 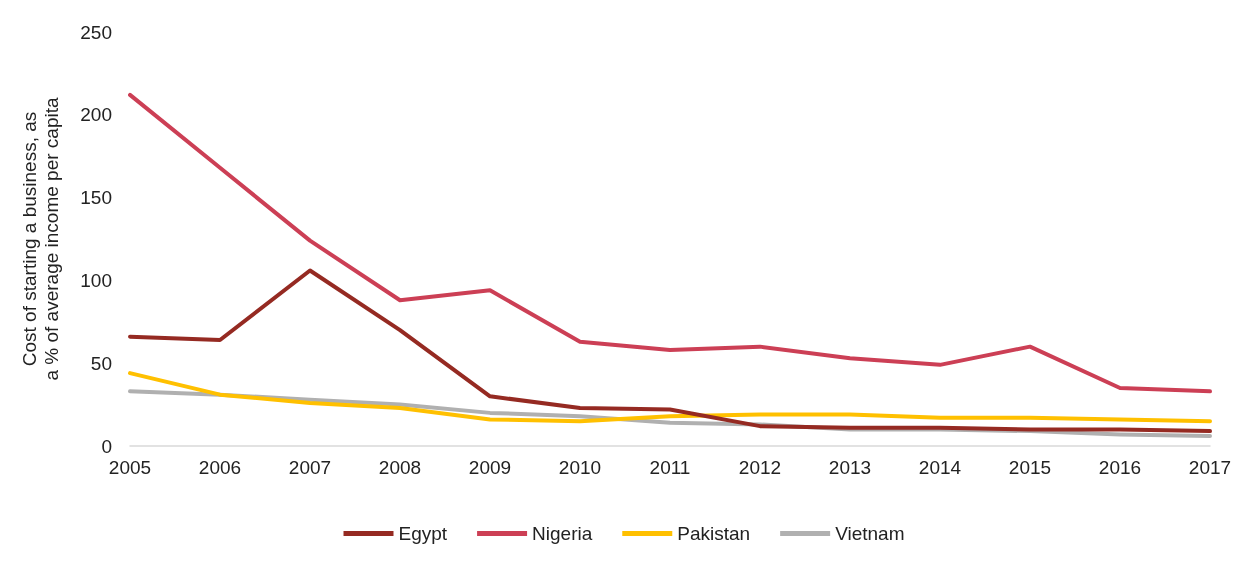 What do you see at coordinates (423, 533) in the screenshot?
I see `legend-label: Egypt` at bounding box center [423, 533].